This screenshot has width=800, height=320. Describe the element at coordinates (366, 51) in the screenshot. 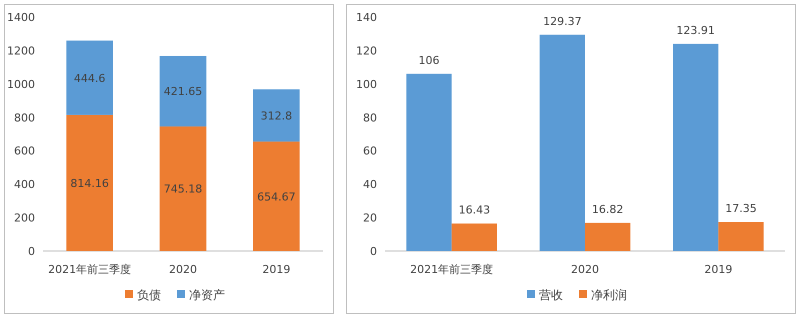

I see `y-tick-label: 120` at that location.